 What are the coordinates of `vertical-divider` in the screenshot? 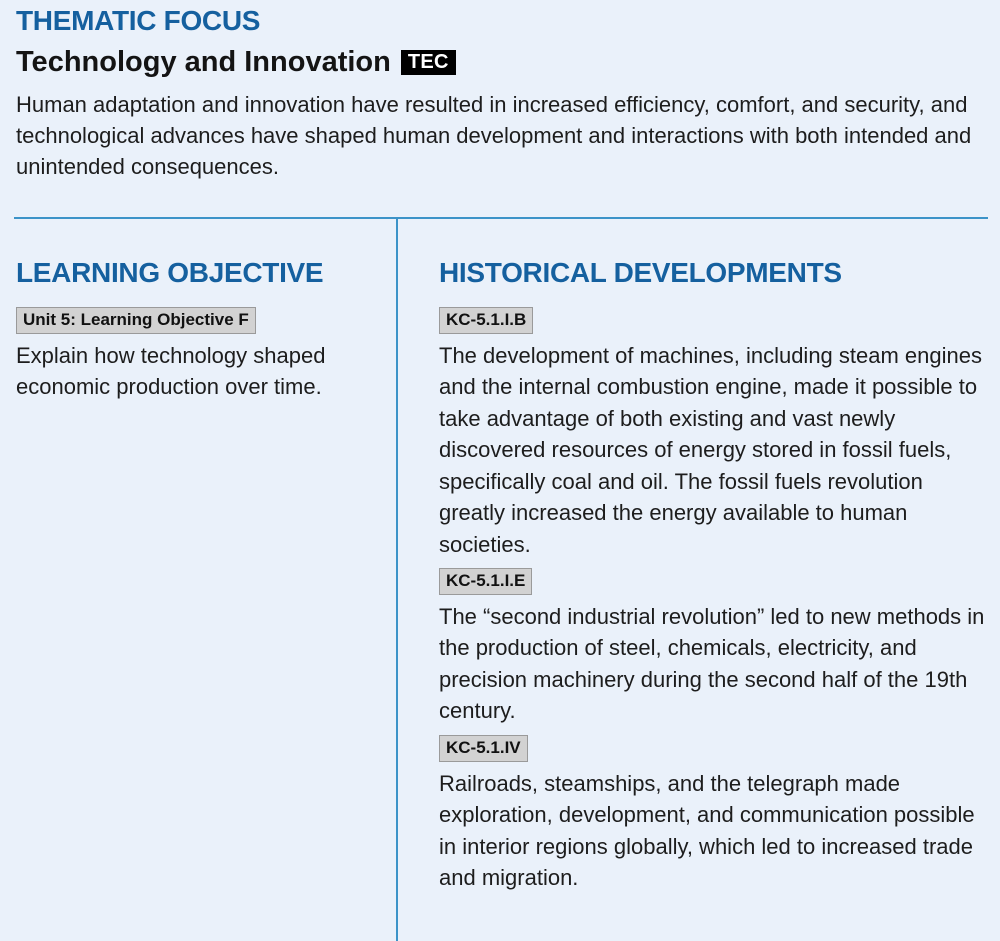 It's located at (397, 580).